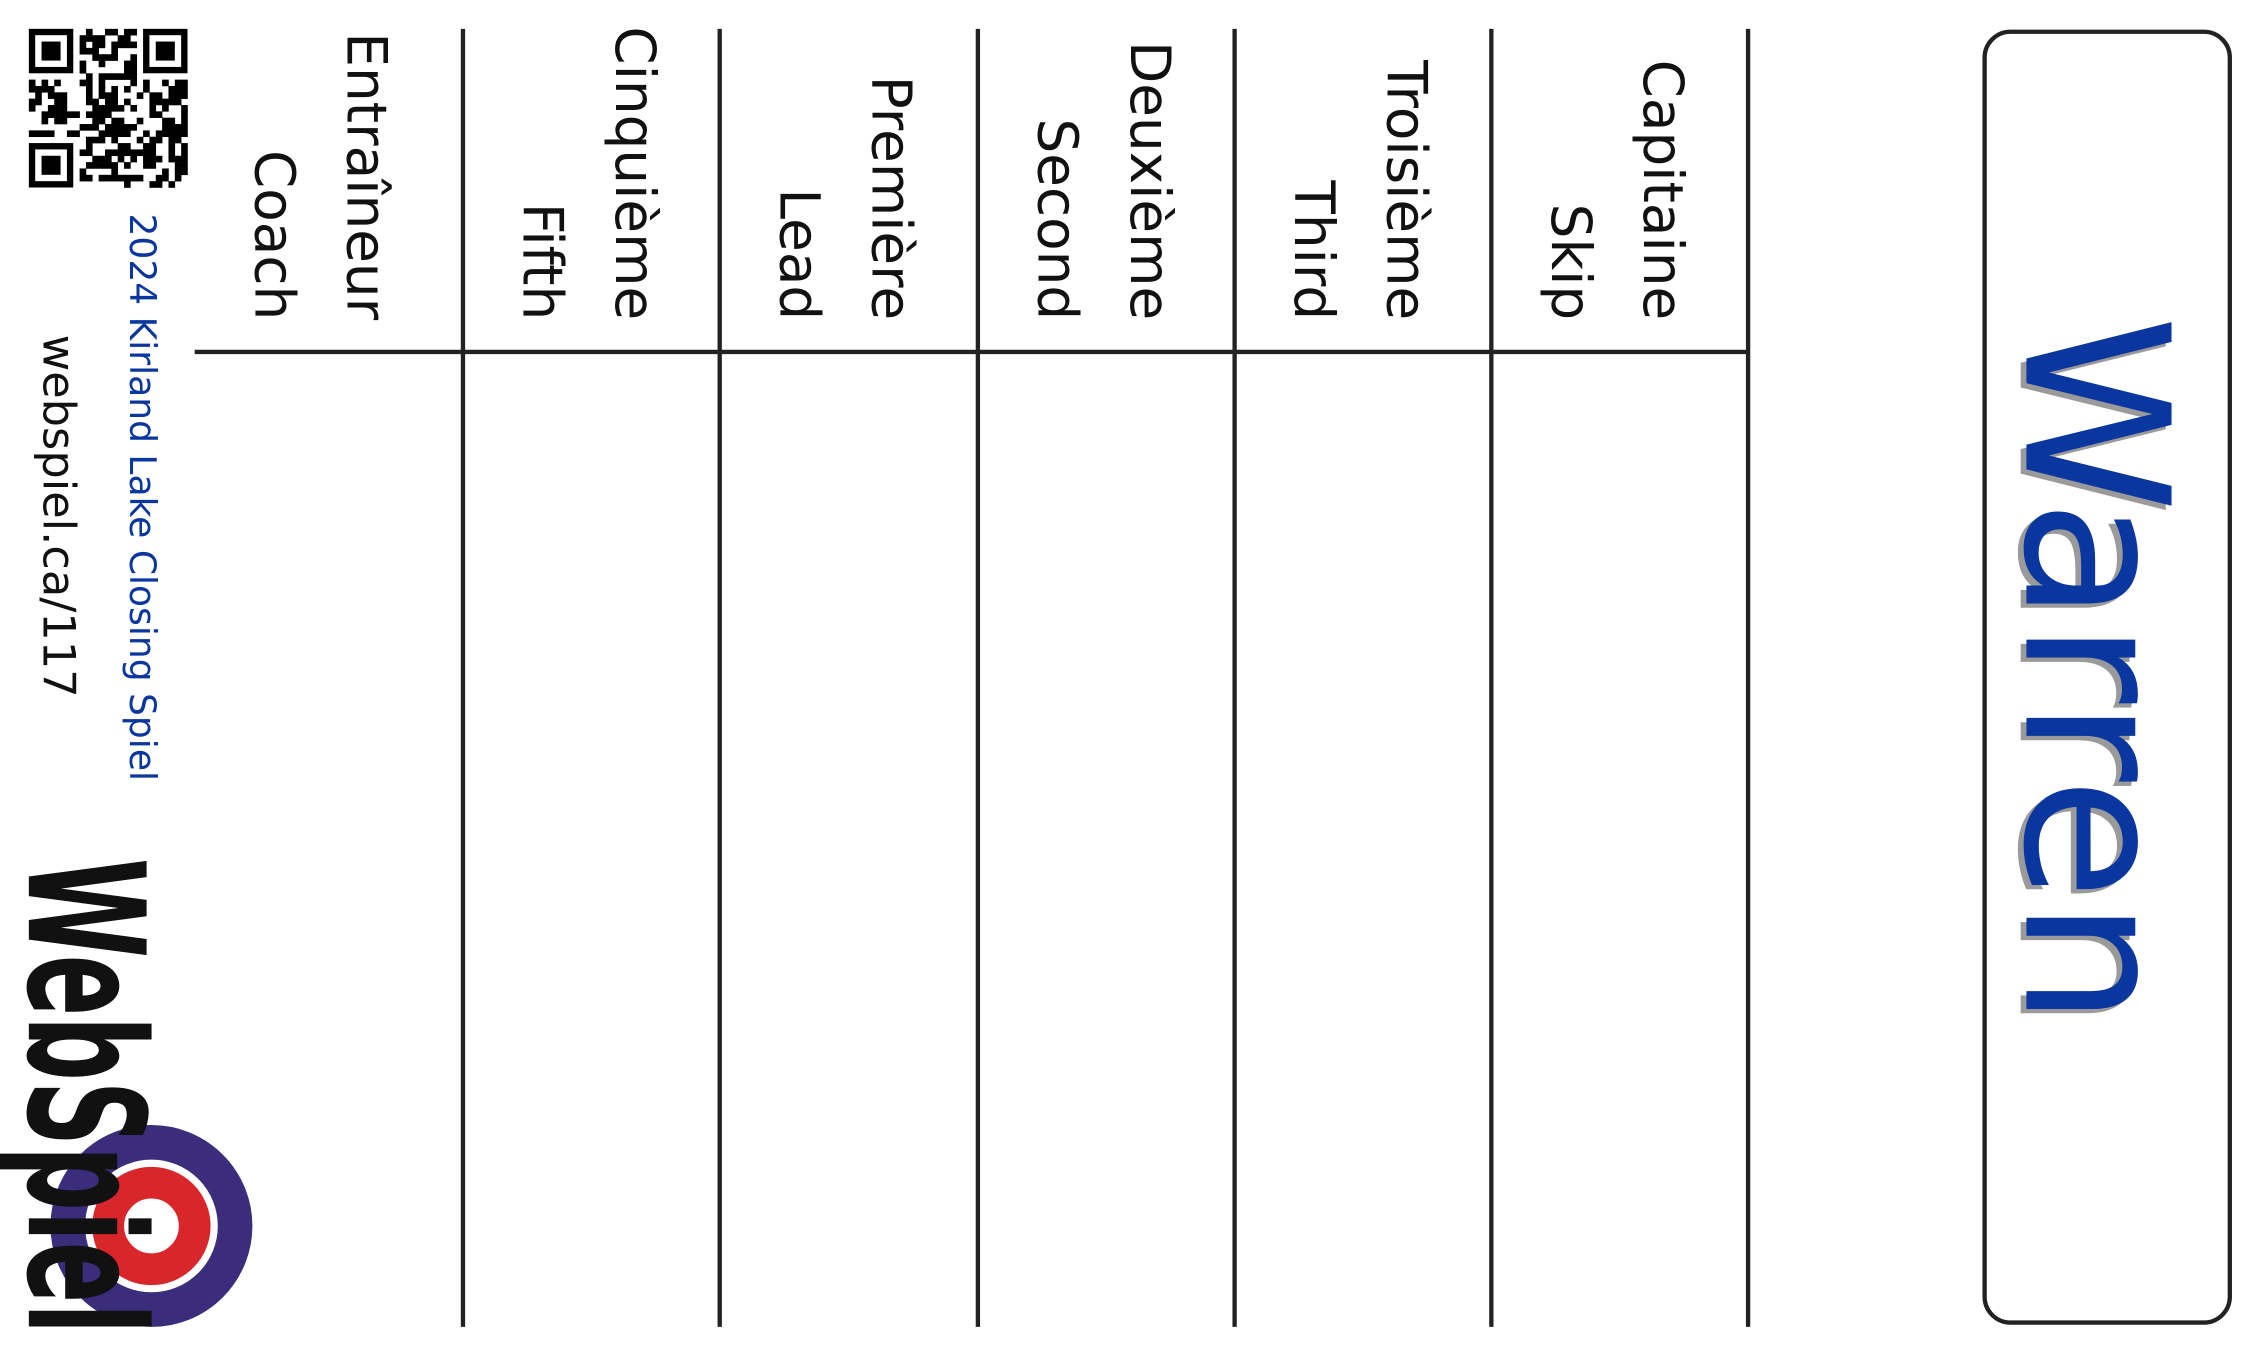  Describe the element at coordinates (58, 516) in the screenshot. I see `event-url: webspiel.ca/117` at that location.